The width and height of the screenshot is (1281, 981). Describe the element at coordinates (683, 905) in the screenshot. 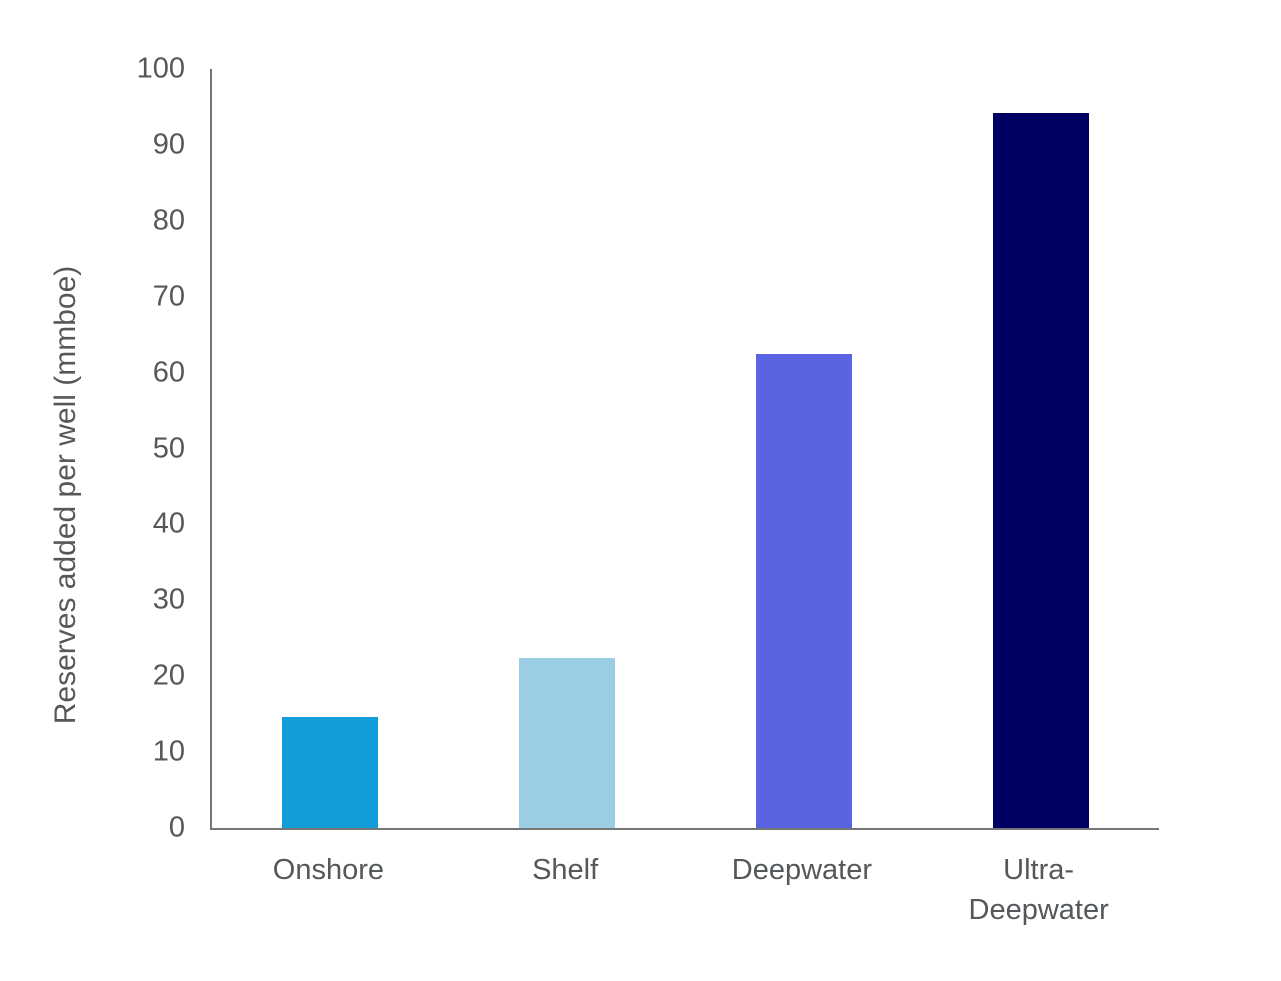

I see `x-axis-labels: Onshore Shelf Deepwater Ultra- Deepwater` at that location.